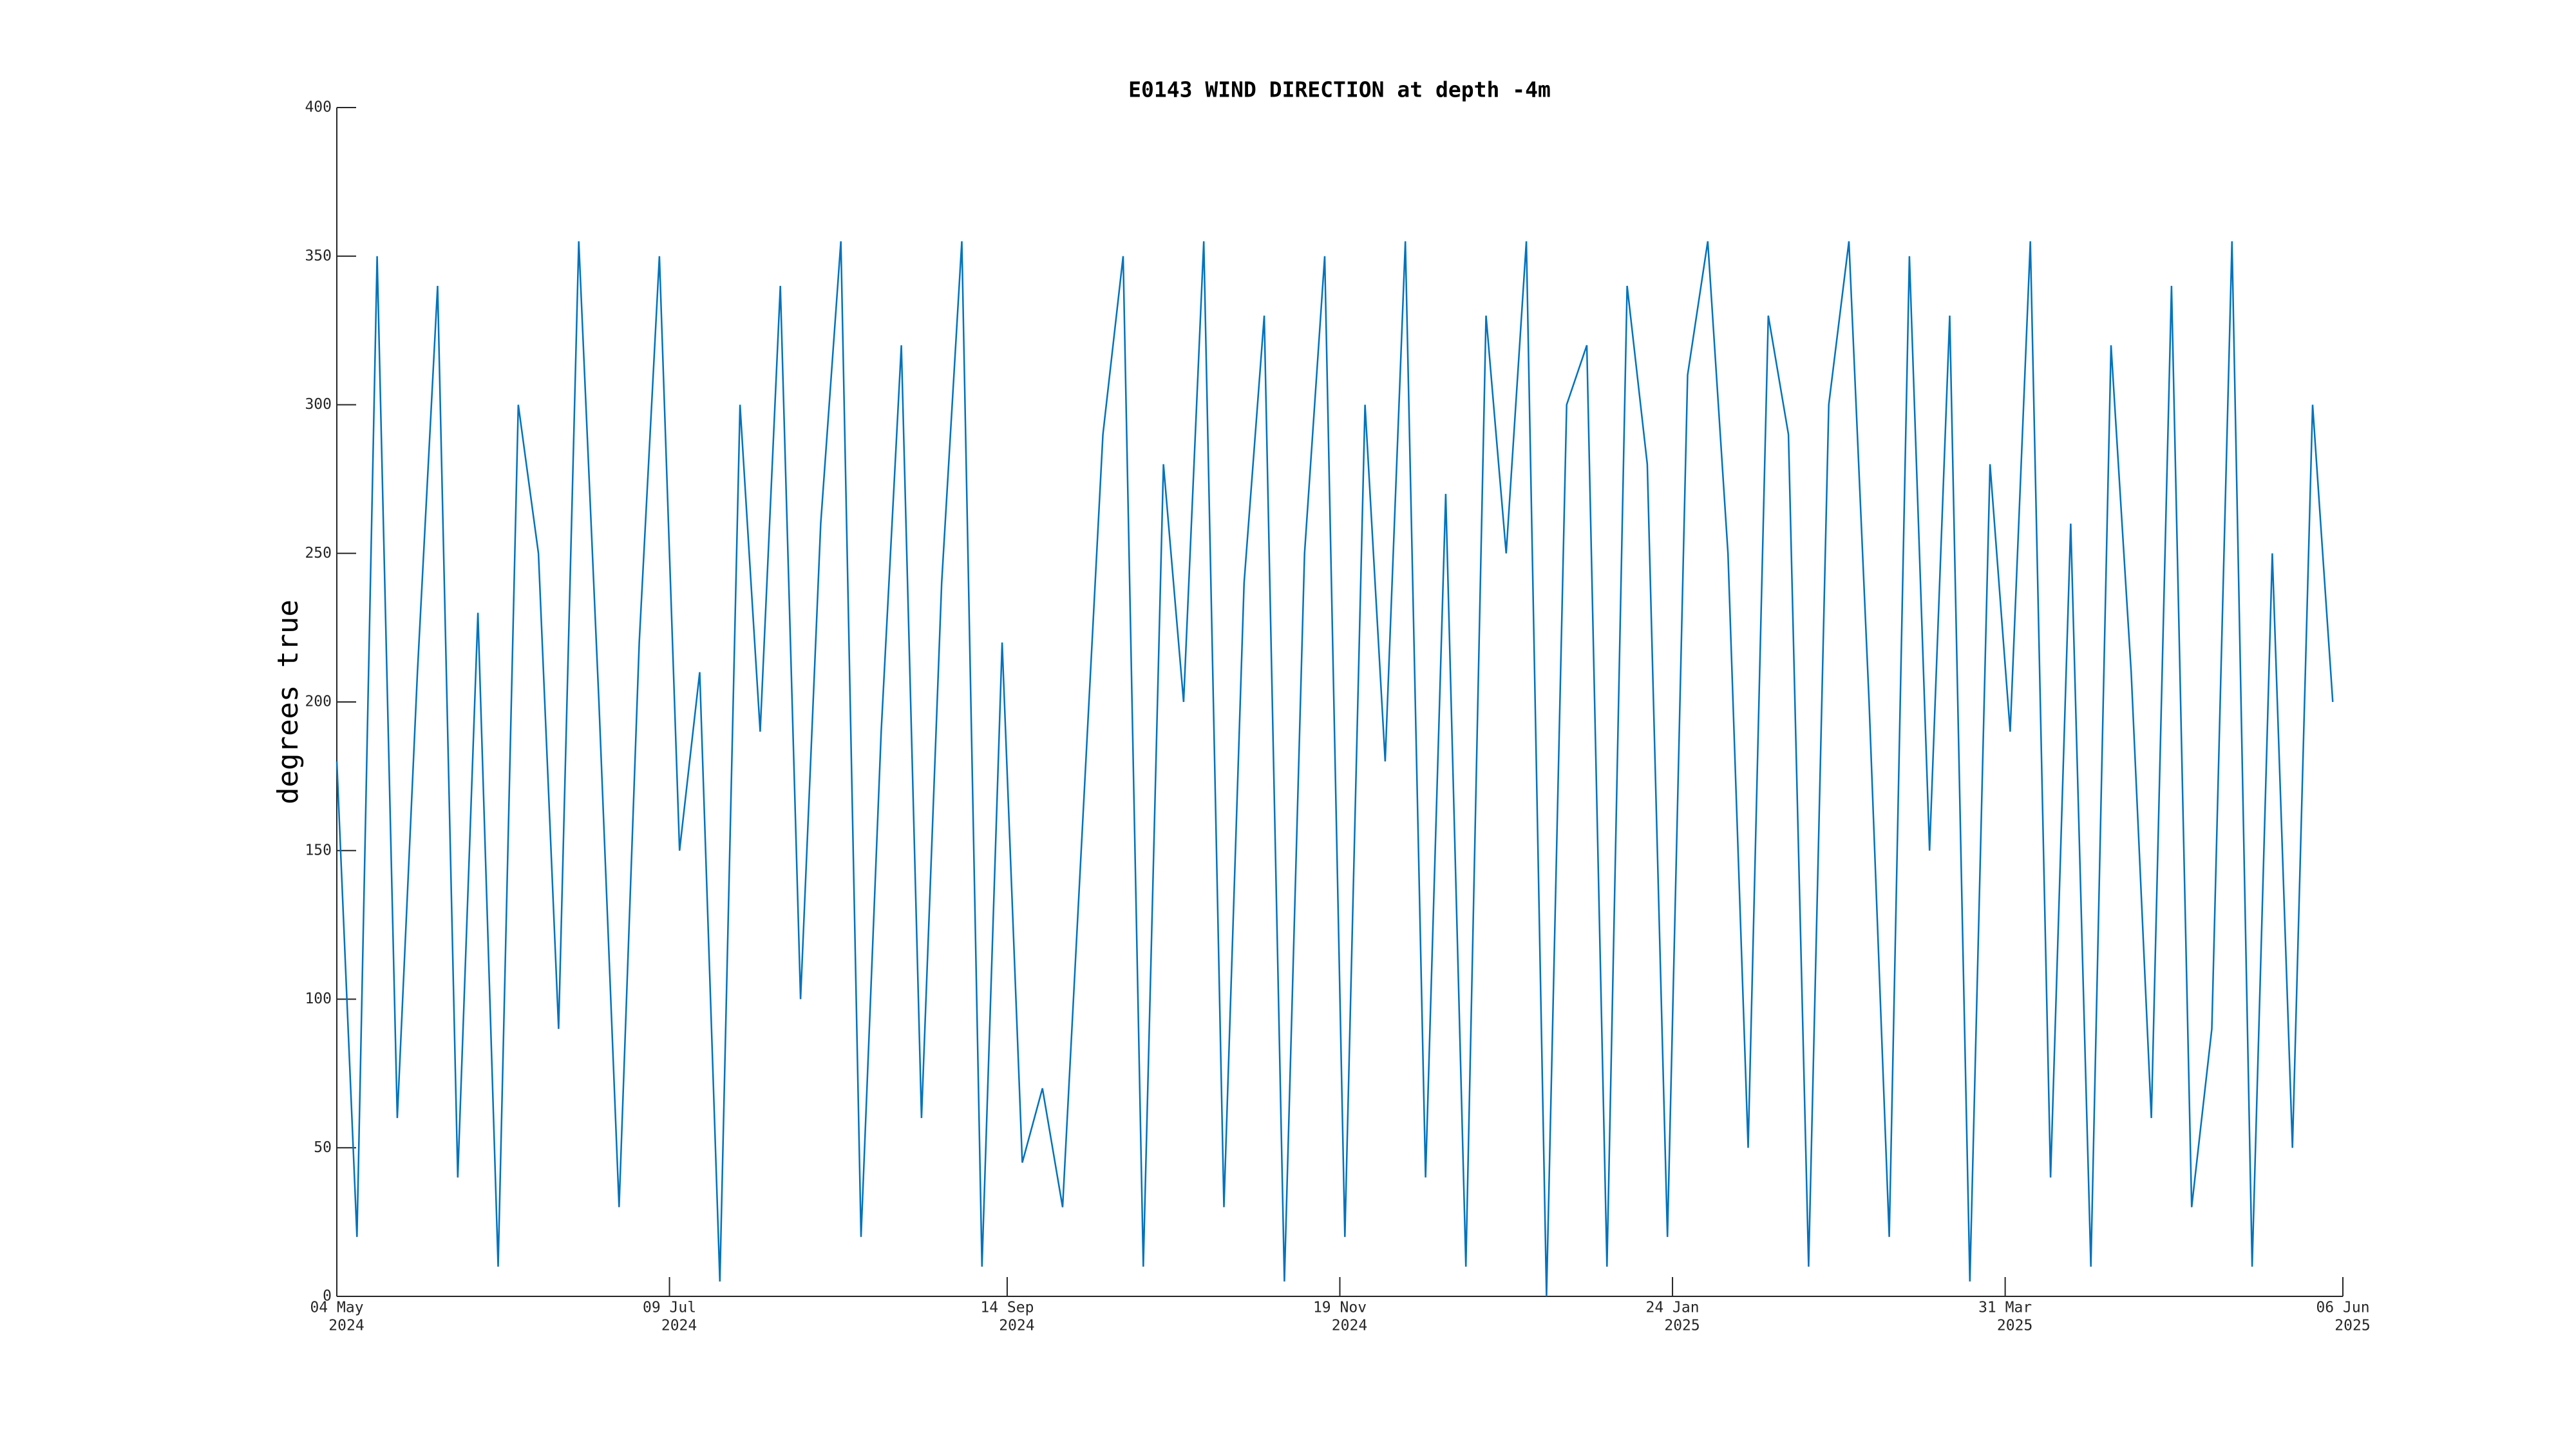  Describe the element at coordinates (1007, 1308) in the screenshot. I see `x-tick-label: 14 Sep` at that location.